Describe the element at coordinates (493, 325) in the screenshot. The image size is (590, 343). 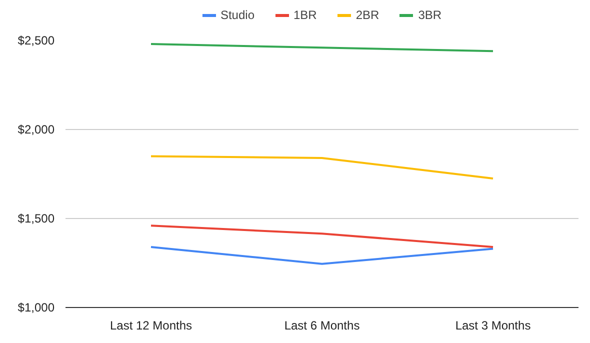
I see `x-tick-label: Last 3 Months` at that location.